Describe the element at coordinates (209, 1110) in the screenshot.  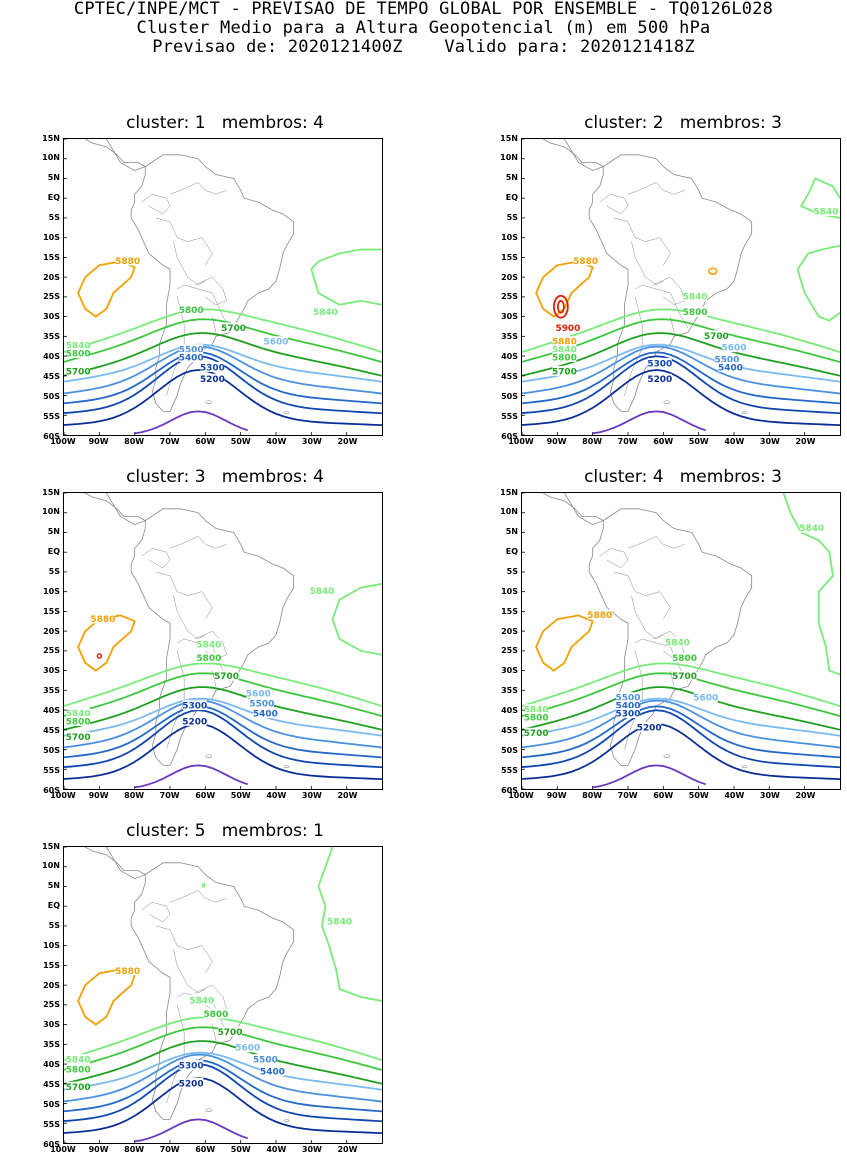
I see `falkland-islands` at that location.